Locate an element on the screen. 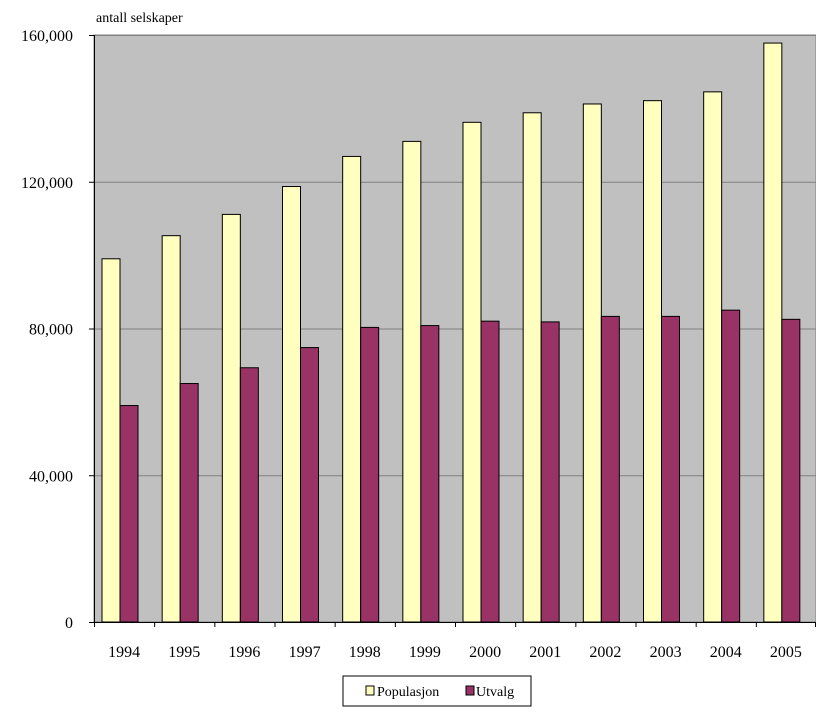 This screenshot has width=816, height=720. y-tick-labels: 0 40,000 80,000 120,000 160,000 is located at coordinates (47, 330).